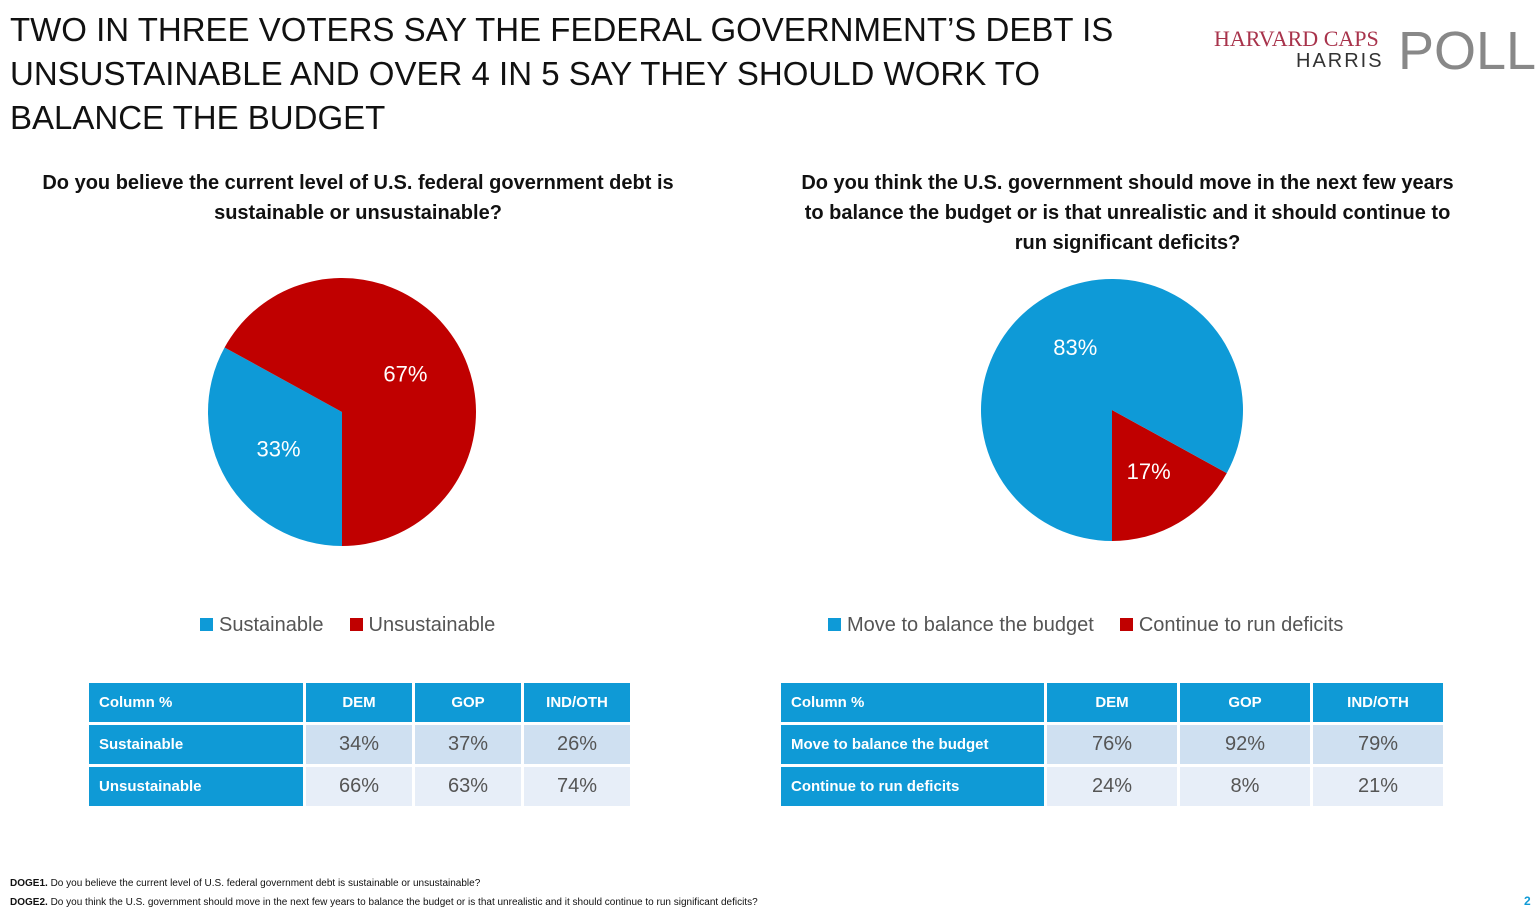 Image resolution: width=1536 pixels, height=924 pixels. I want to click on table-row: Move to balance the budget 76% 92% 79%, so click(1112, 744).